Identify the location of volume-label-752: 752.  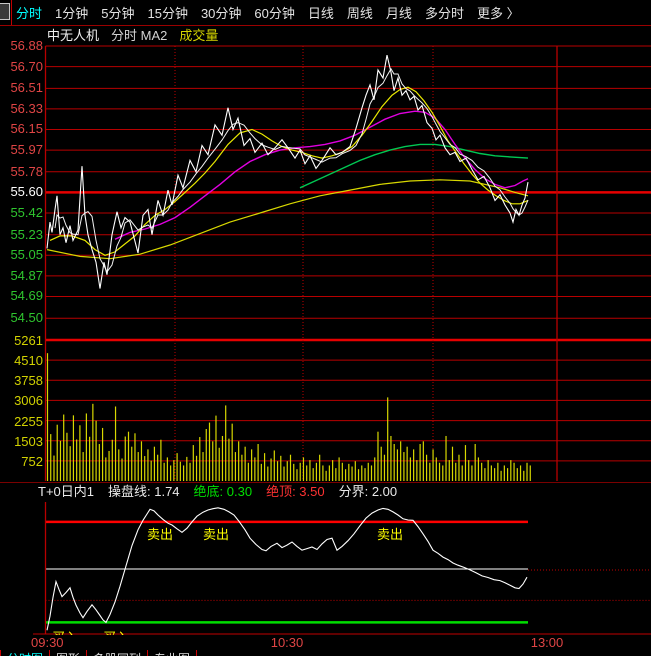
(32, 461).